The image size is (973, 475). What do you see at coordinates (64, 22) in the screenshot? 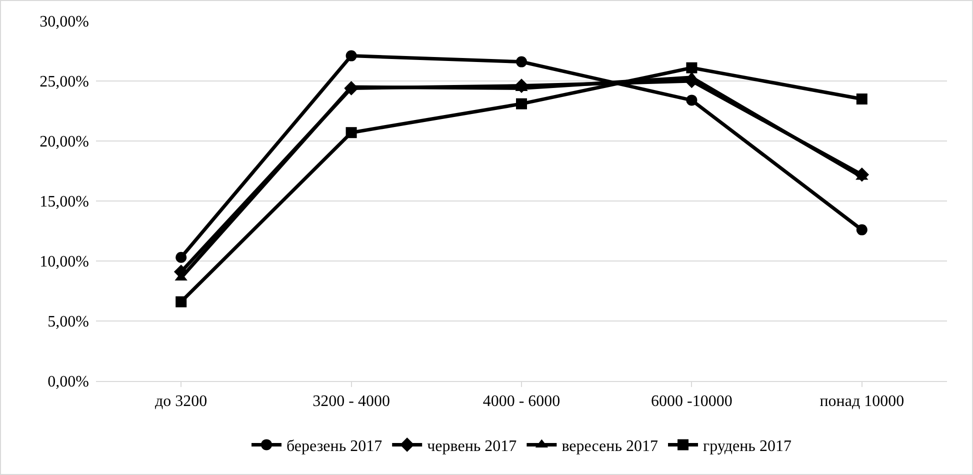
I see `y-tick-label: 30,00%` at bounding box center [64, 22].